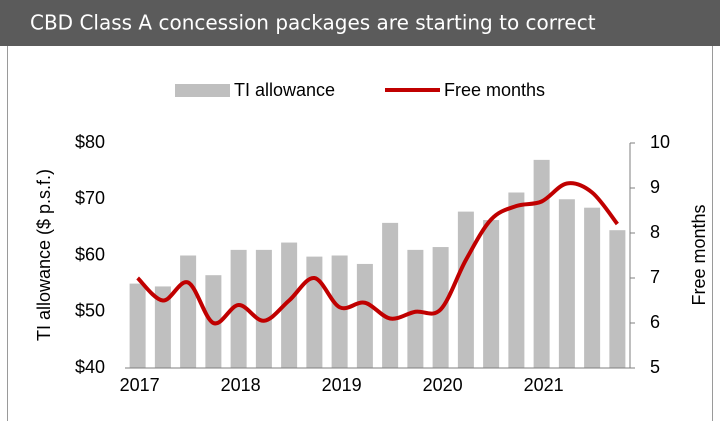  Describe the element at coordinates (699, 254) in the screenshot. I see `y2-axis-label: Free months` at that location.